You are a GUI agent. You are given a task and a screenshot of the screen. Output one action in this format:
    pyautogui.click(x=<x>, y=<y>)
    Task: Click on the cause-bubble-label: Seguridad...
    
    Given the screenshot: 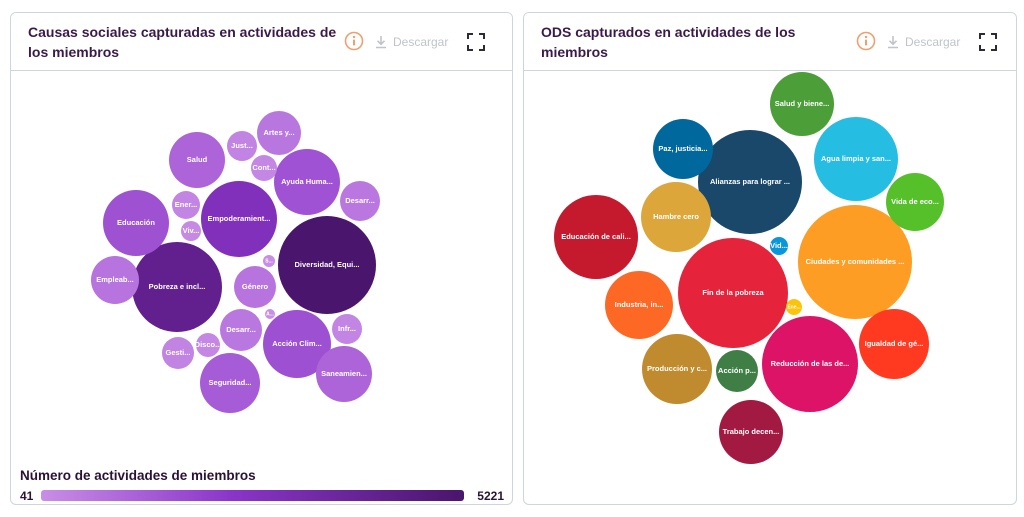 What is the action you would take?
    pyautogui.click(x=230, y=382)
    